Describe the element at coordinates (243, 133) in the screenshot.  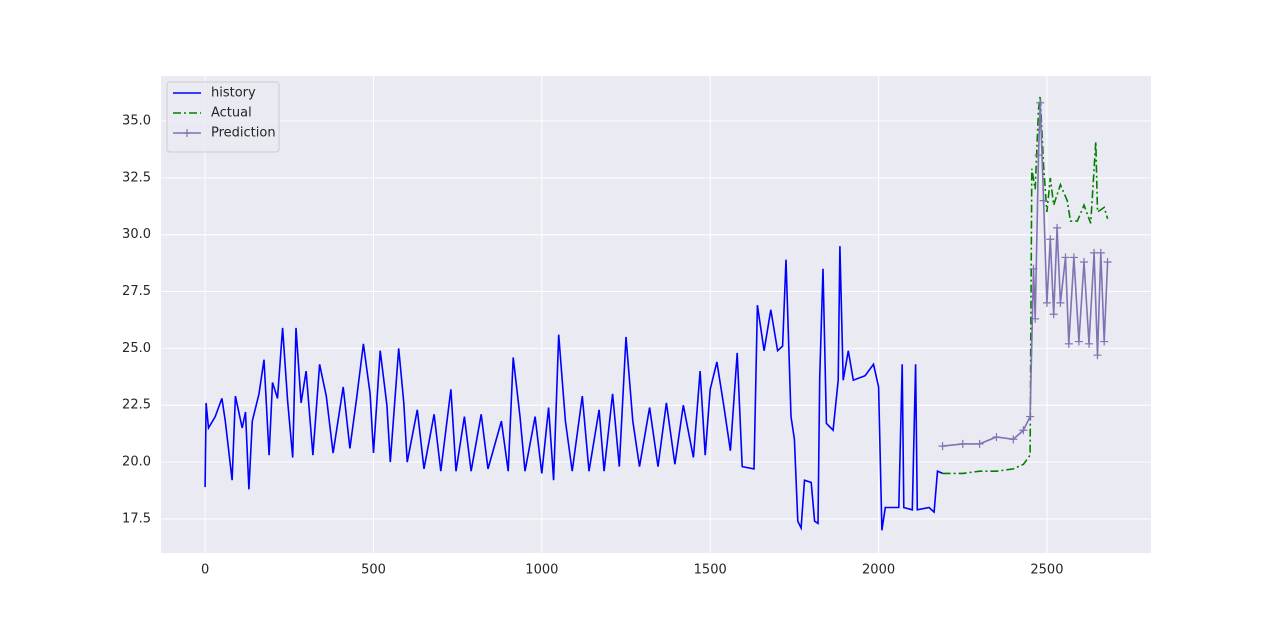
I see `legend-label: Prediction` at that location.